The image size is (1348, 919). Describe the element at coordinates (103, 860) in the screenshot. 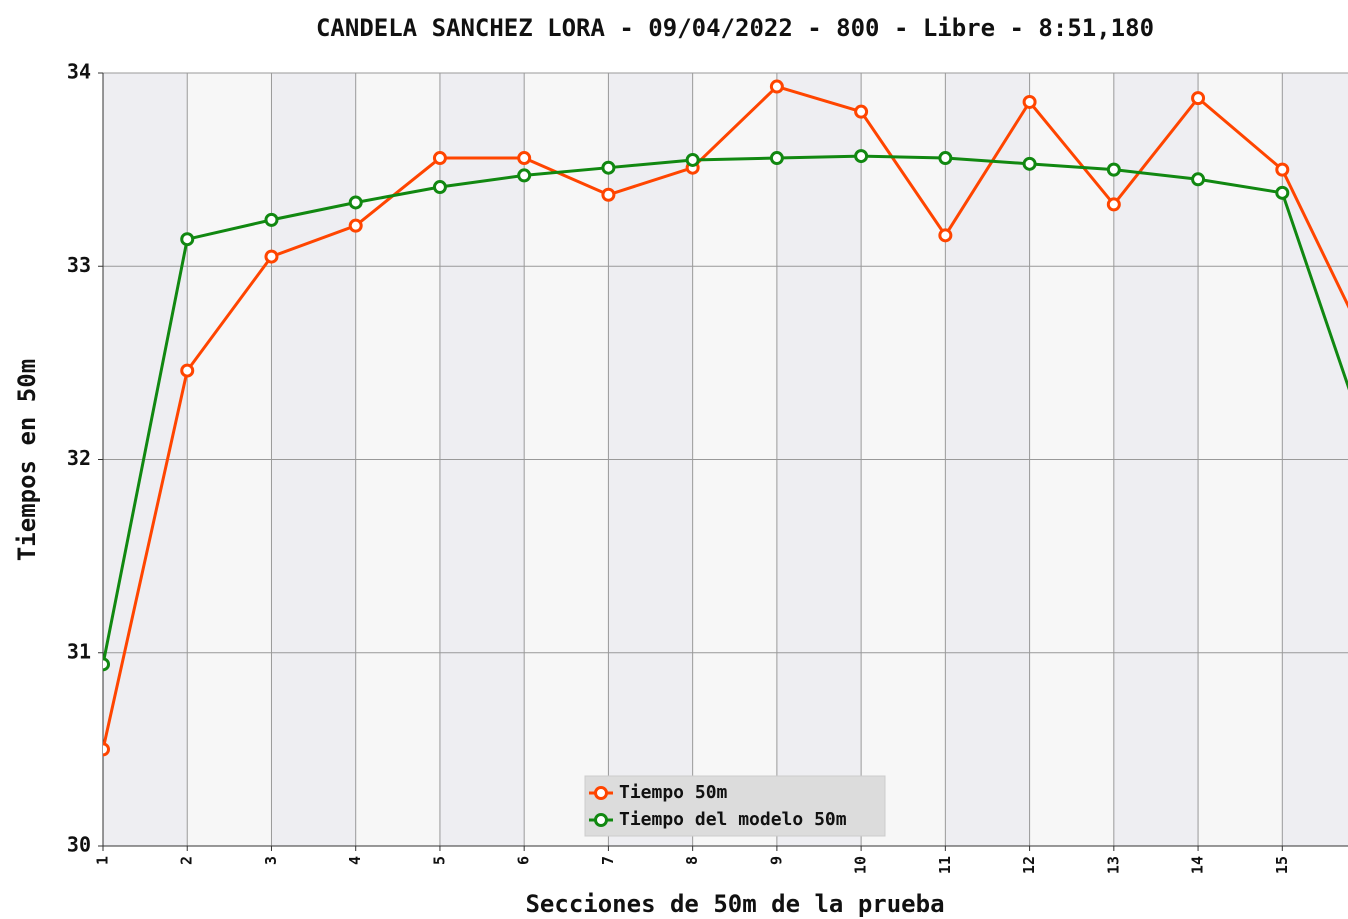

I see `x-tick-label: 1` at that location.